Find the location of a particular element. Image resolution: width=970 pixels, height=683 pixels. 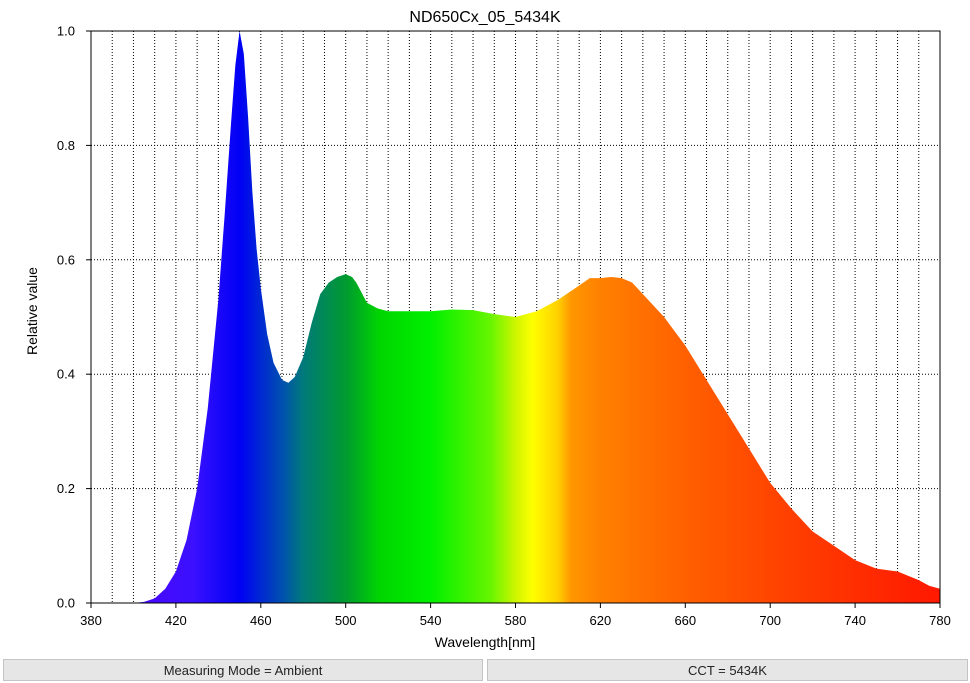

x-tick-label: 500 is located at coordinates (346, 620).